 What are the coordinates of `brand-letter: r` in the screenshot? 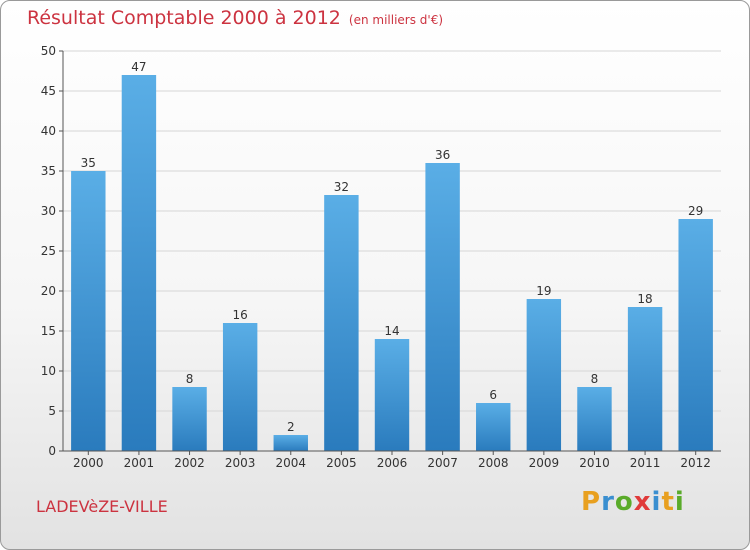 It's located at (608, 502).